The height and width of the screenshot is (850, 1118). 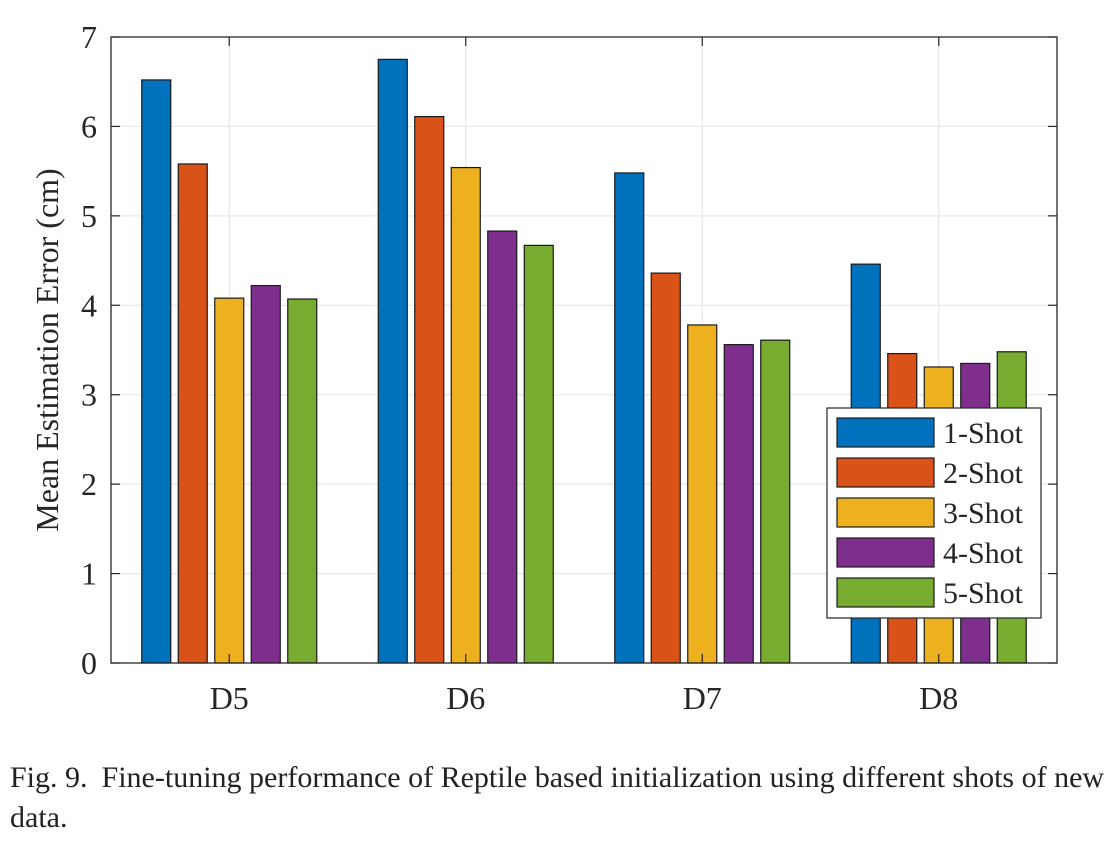 What do you see at coordinates (702, 698) in the screenshot?
I see `x-tick-label: D7` at bounding box center [702, 698].